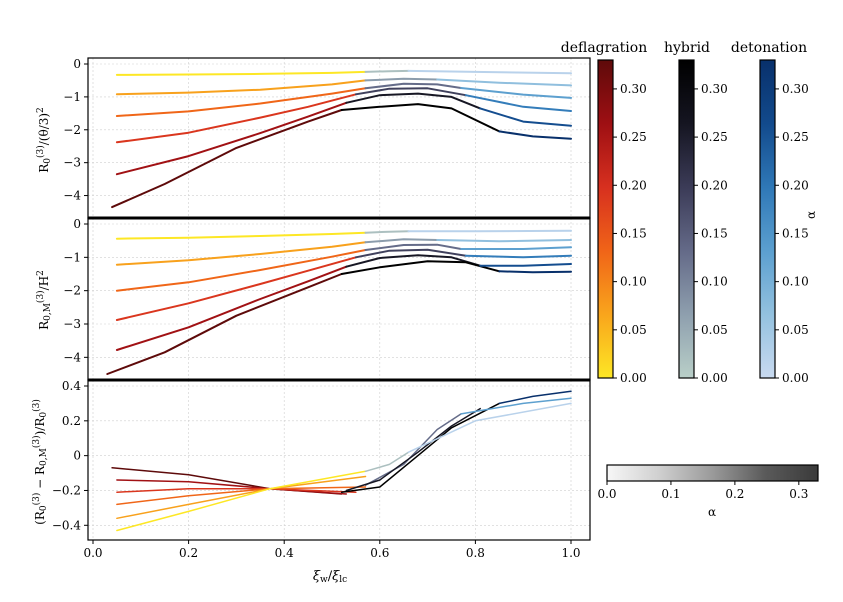 The width and height of the screenshot is (843, 602). Describe the element at coordinates (714, 282) in the screenshot. I see `colorbar-hybrid-tick-label: 0.10` at that location.